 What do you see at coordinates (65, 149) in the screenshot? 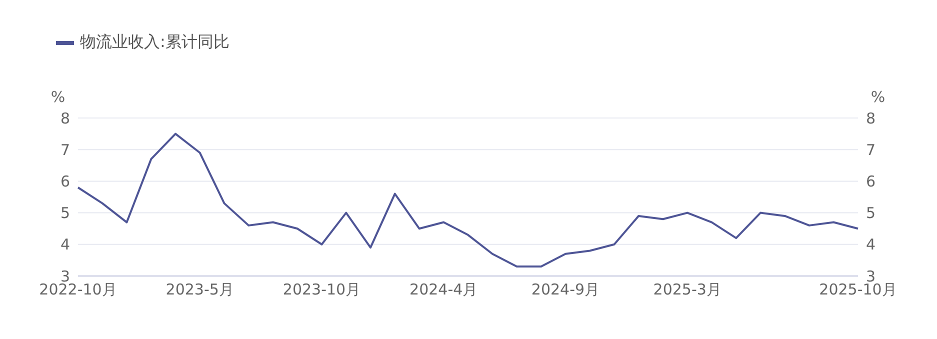
I see `y-tick-label: 7` at bounding box center [65, 149].